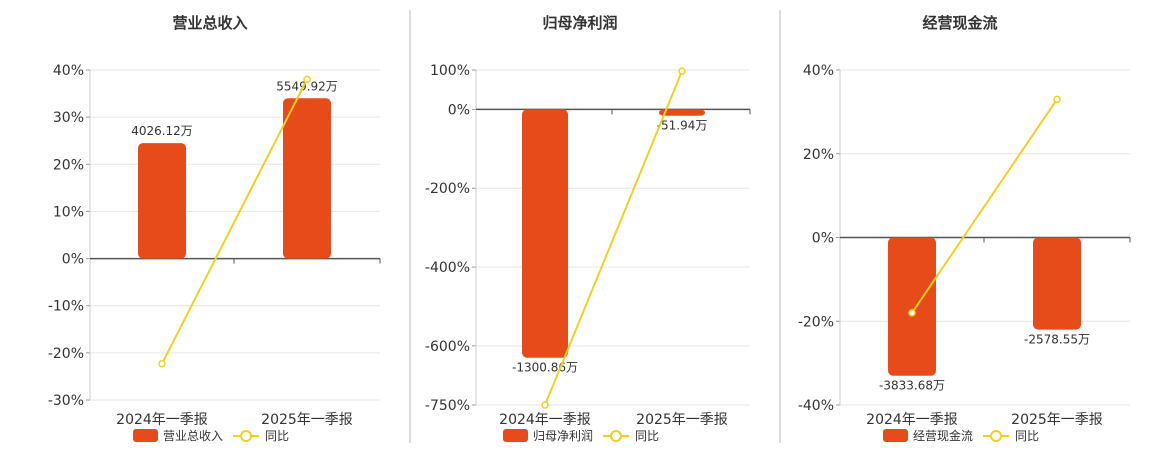  What do you see at coordinates (959, 23) in the screenshot?
I see `chart-title: 经营现金流` at bounding box center [959, 23].